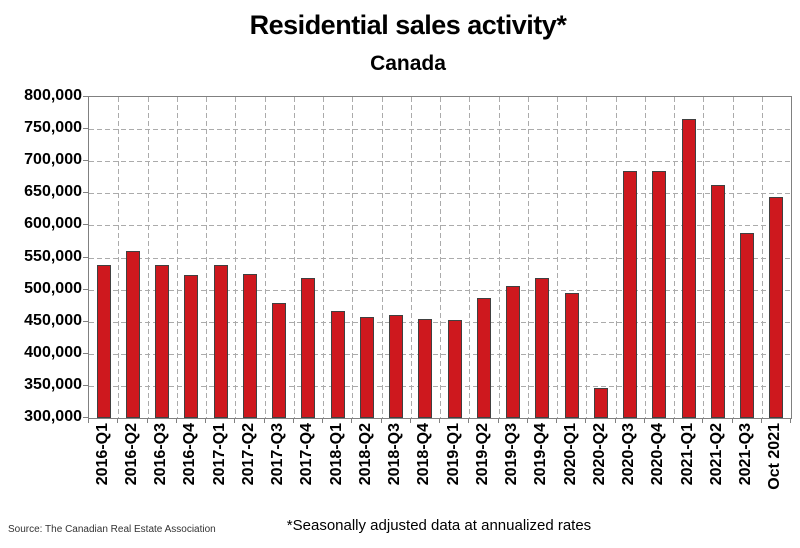 This screenshot has width=800, height=548. I want to click on chart-title: Residential sales activity*, so click(408, 25).